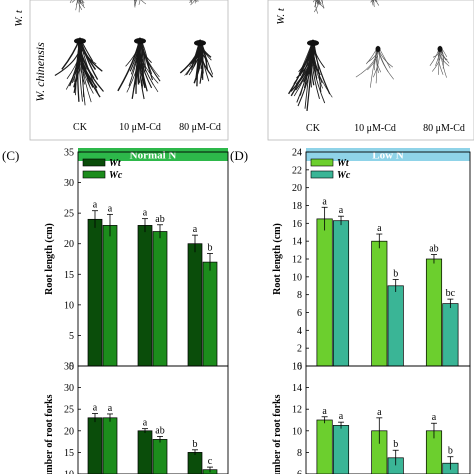 Image resolution: width=474 pixels, height=474 pixels. Describe the element at coordinates (69, 431) in the screenshot. I see `y-tick-label: 20` at that location.